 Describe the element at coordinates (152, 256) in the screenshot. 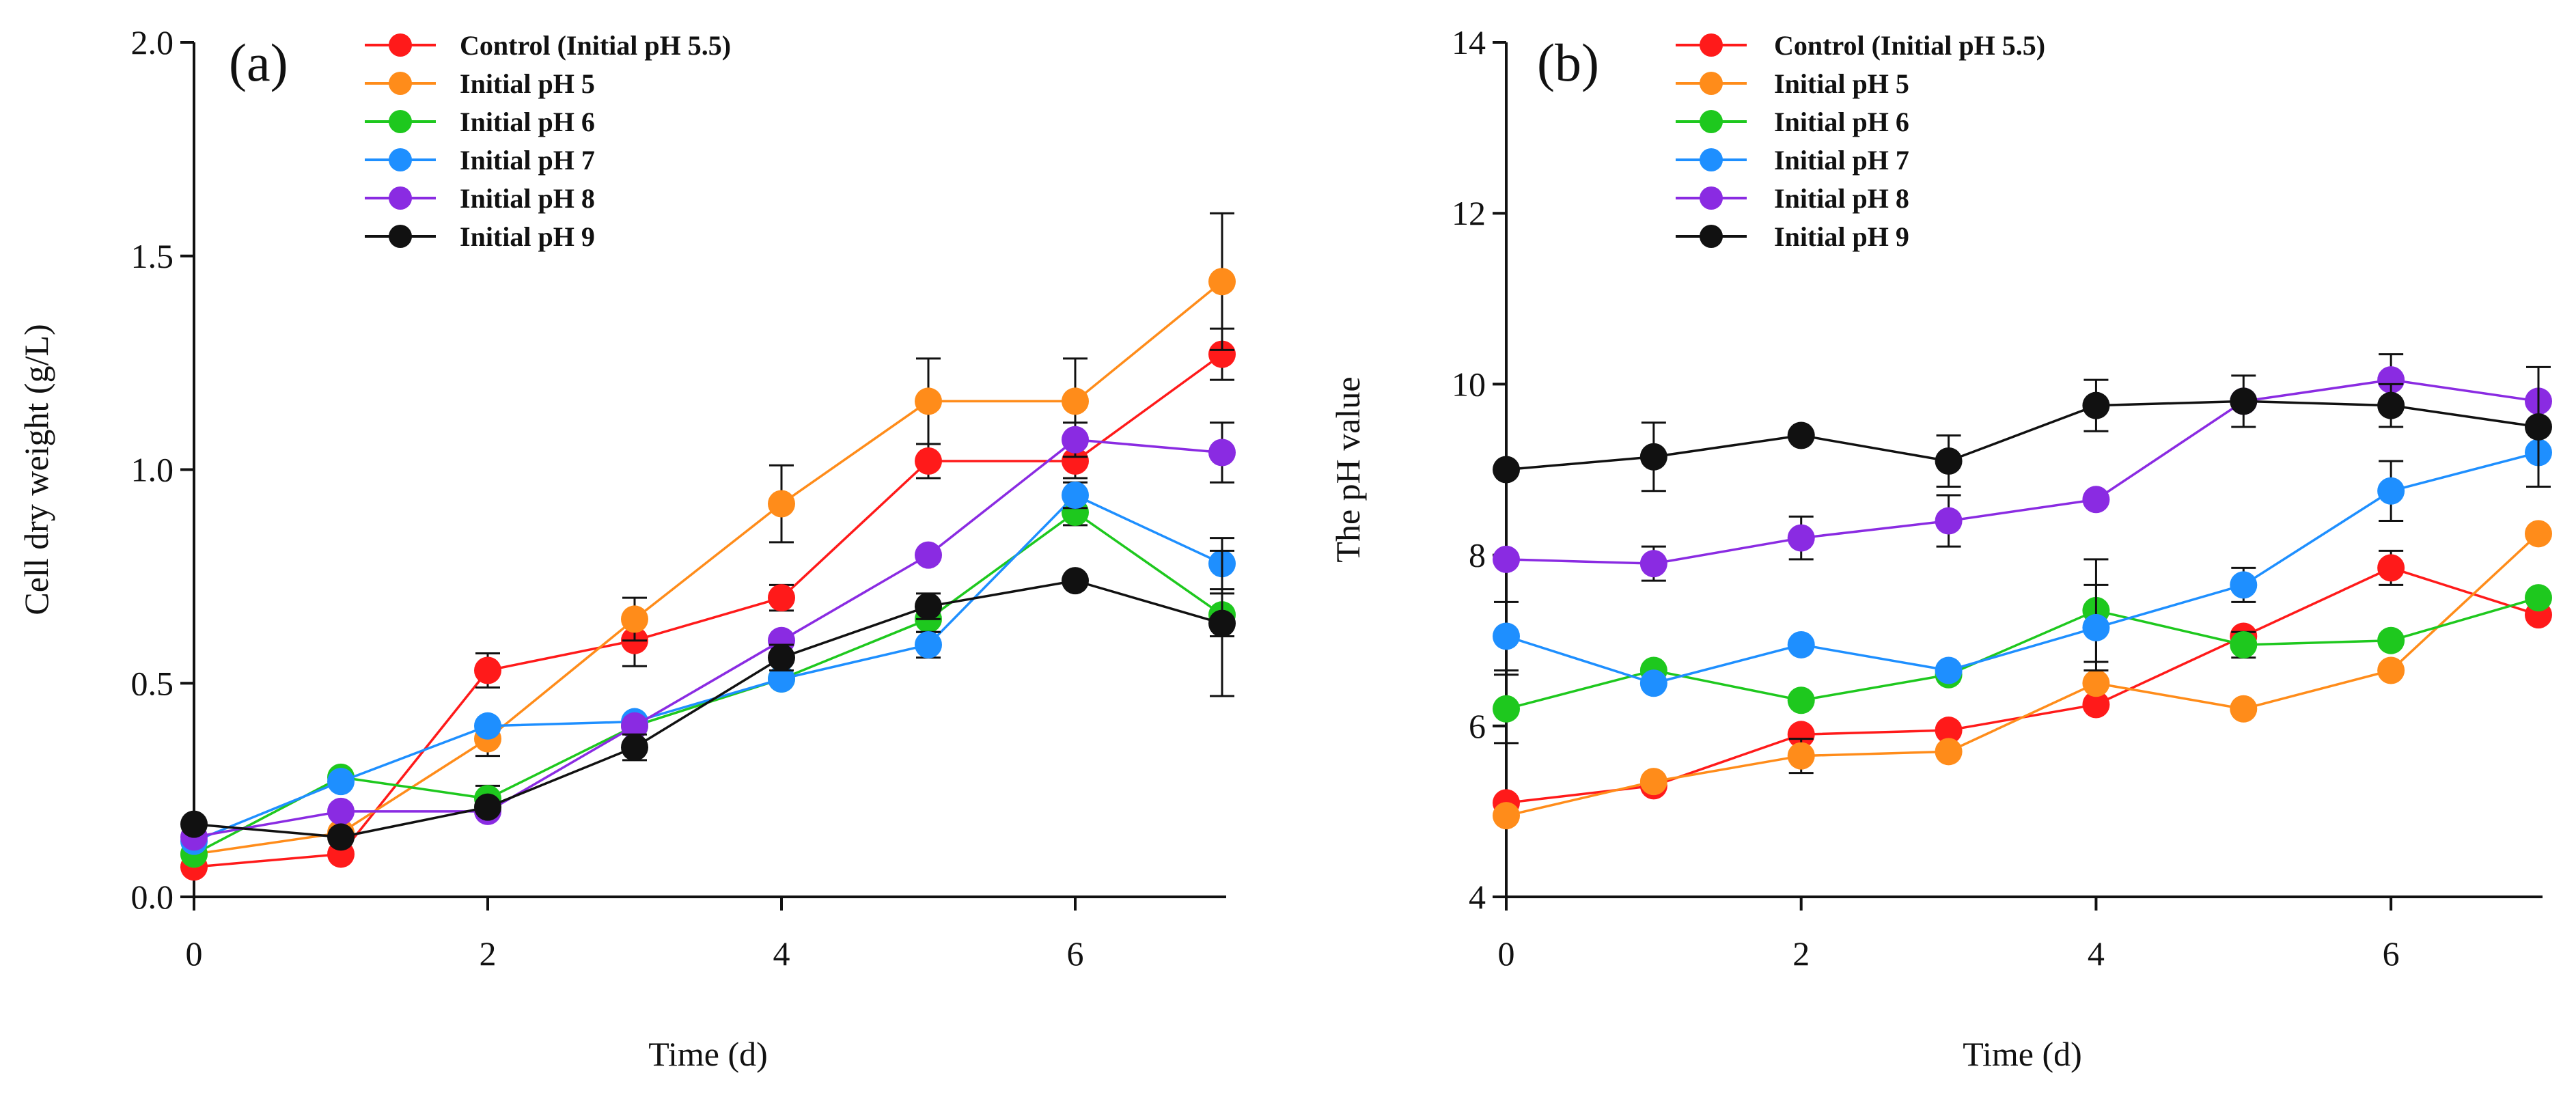

I see `y-tick-label: 1.5` at that location.